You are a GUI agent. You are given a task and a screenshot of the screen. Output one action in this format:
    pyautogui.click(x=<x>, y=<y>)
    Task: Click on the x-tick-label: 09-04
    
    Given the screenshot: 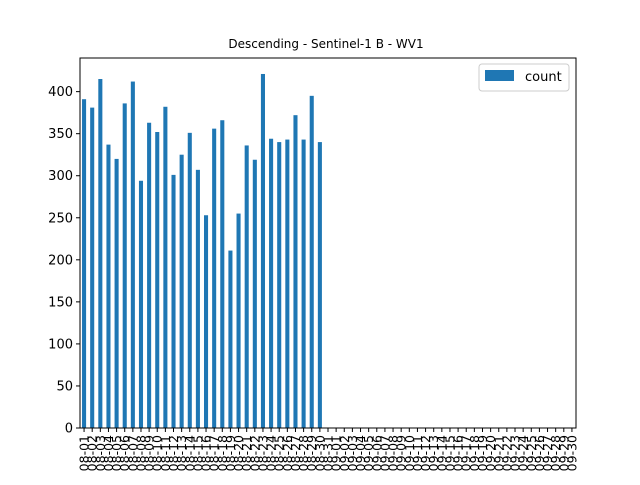 What is the action you would take?
    pyautogui.click(x=360, y=453)
    